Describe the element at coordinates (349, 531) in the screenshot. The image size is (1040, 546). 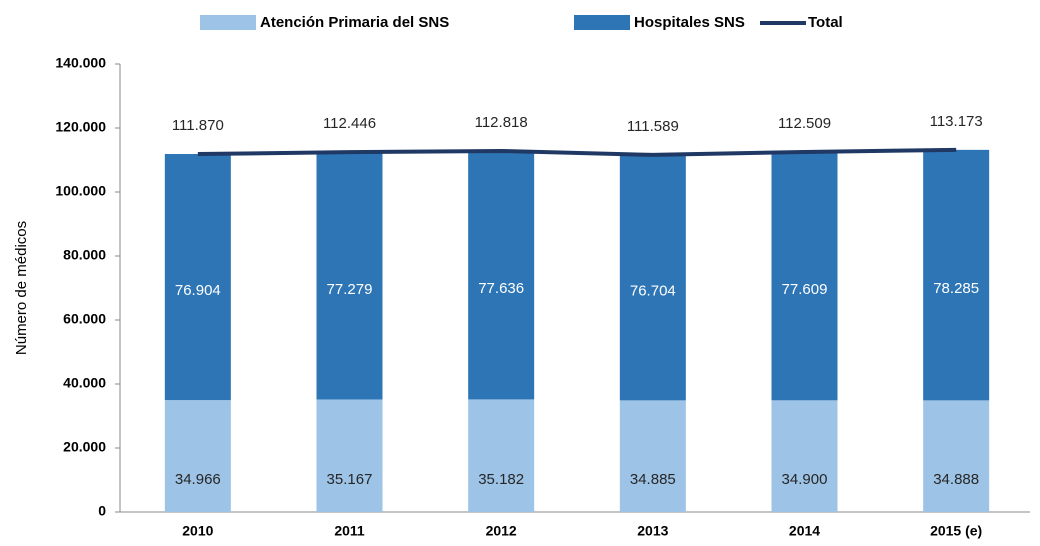
I see `x-tick-label: 2011` at that location.